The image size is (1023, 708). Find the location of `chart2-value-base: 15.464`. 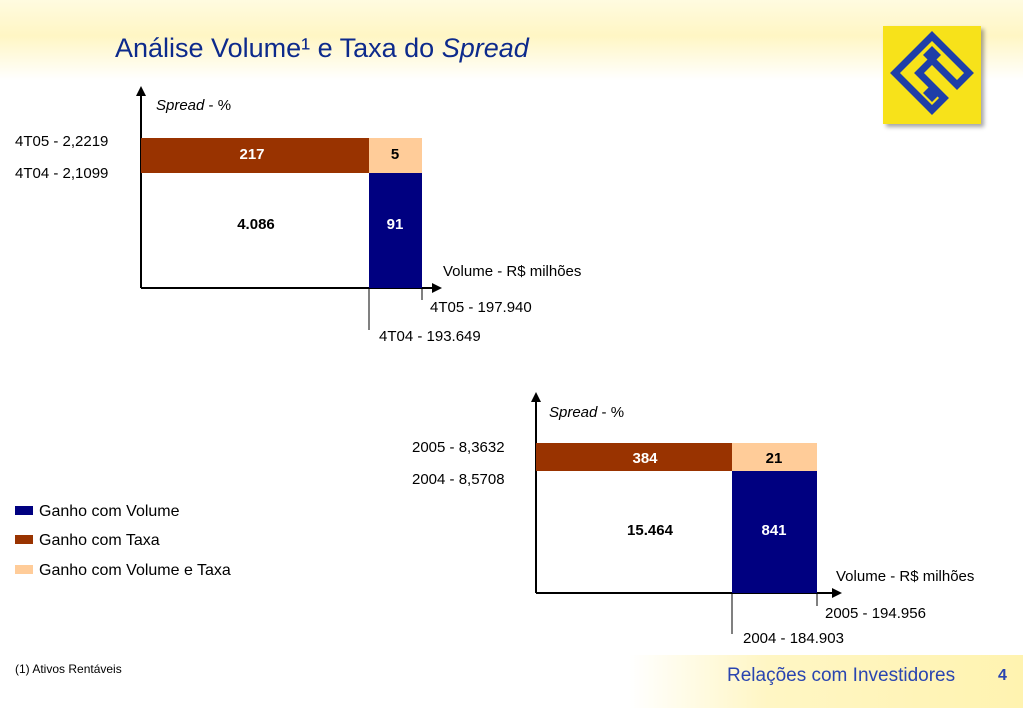

chart2-value-base: 15.464 is located at coordinates (650, 530).